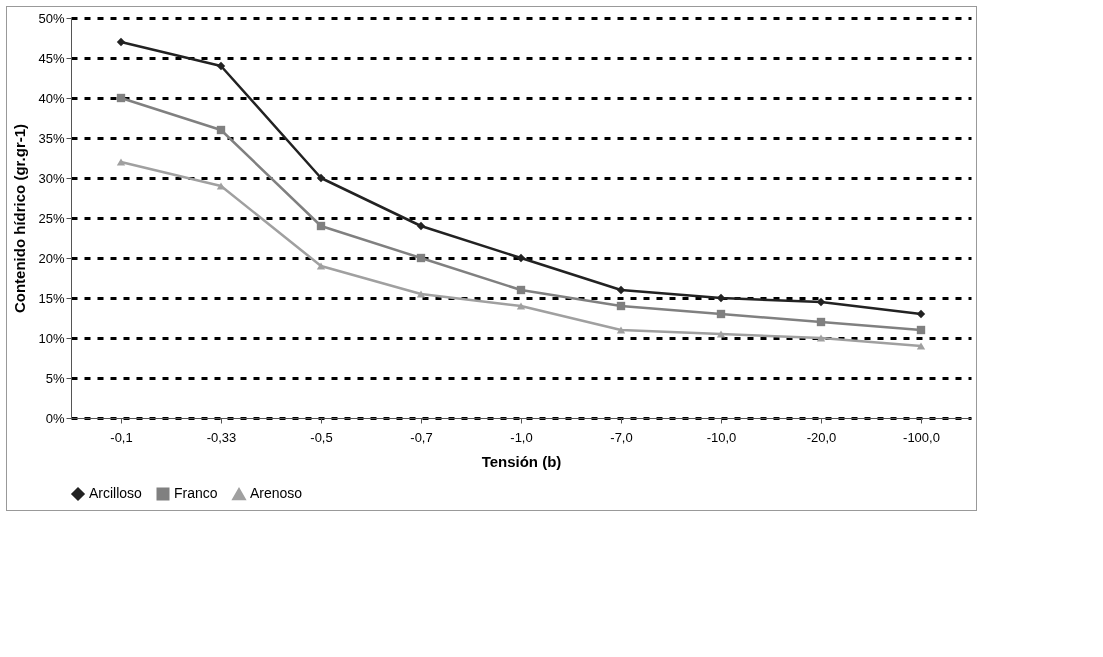 The image size is (1103, 657). Describe the element at coordinates (921, 437) in the screenshot. I see `x-tick-label: -100,0` at that location.